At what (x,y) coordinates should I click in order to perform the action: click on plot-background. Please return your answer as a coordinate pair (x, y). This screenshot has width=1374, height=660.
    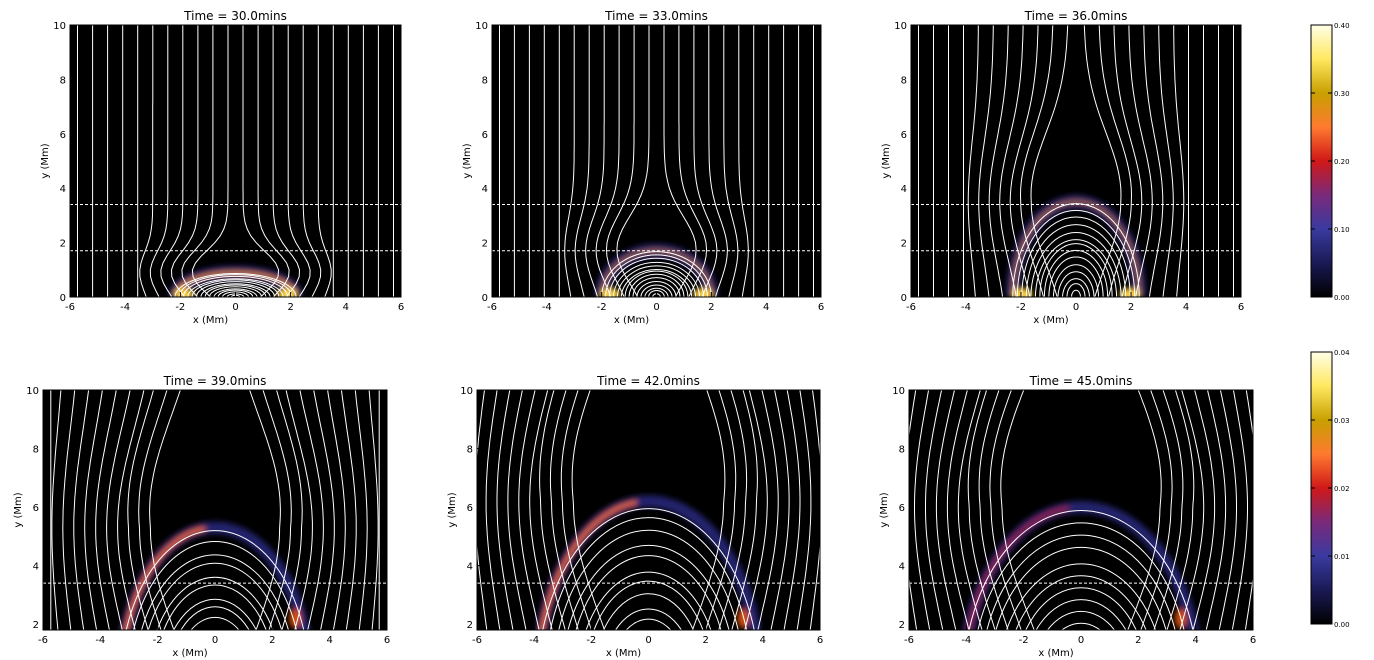
    Looking at the image, I should click on (1076, 161).